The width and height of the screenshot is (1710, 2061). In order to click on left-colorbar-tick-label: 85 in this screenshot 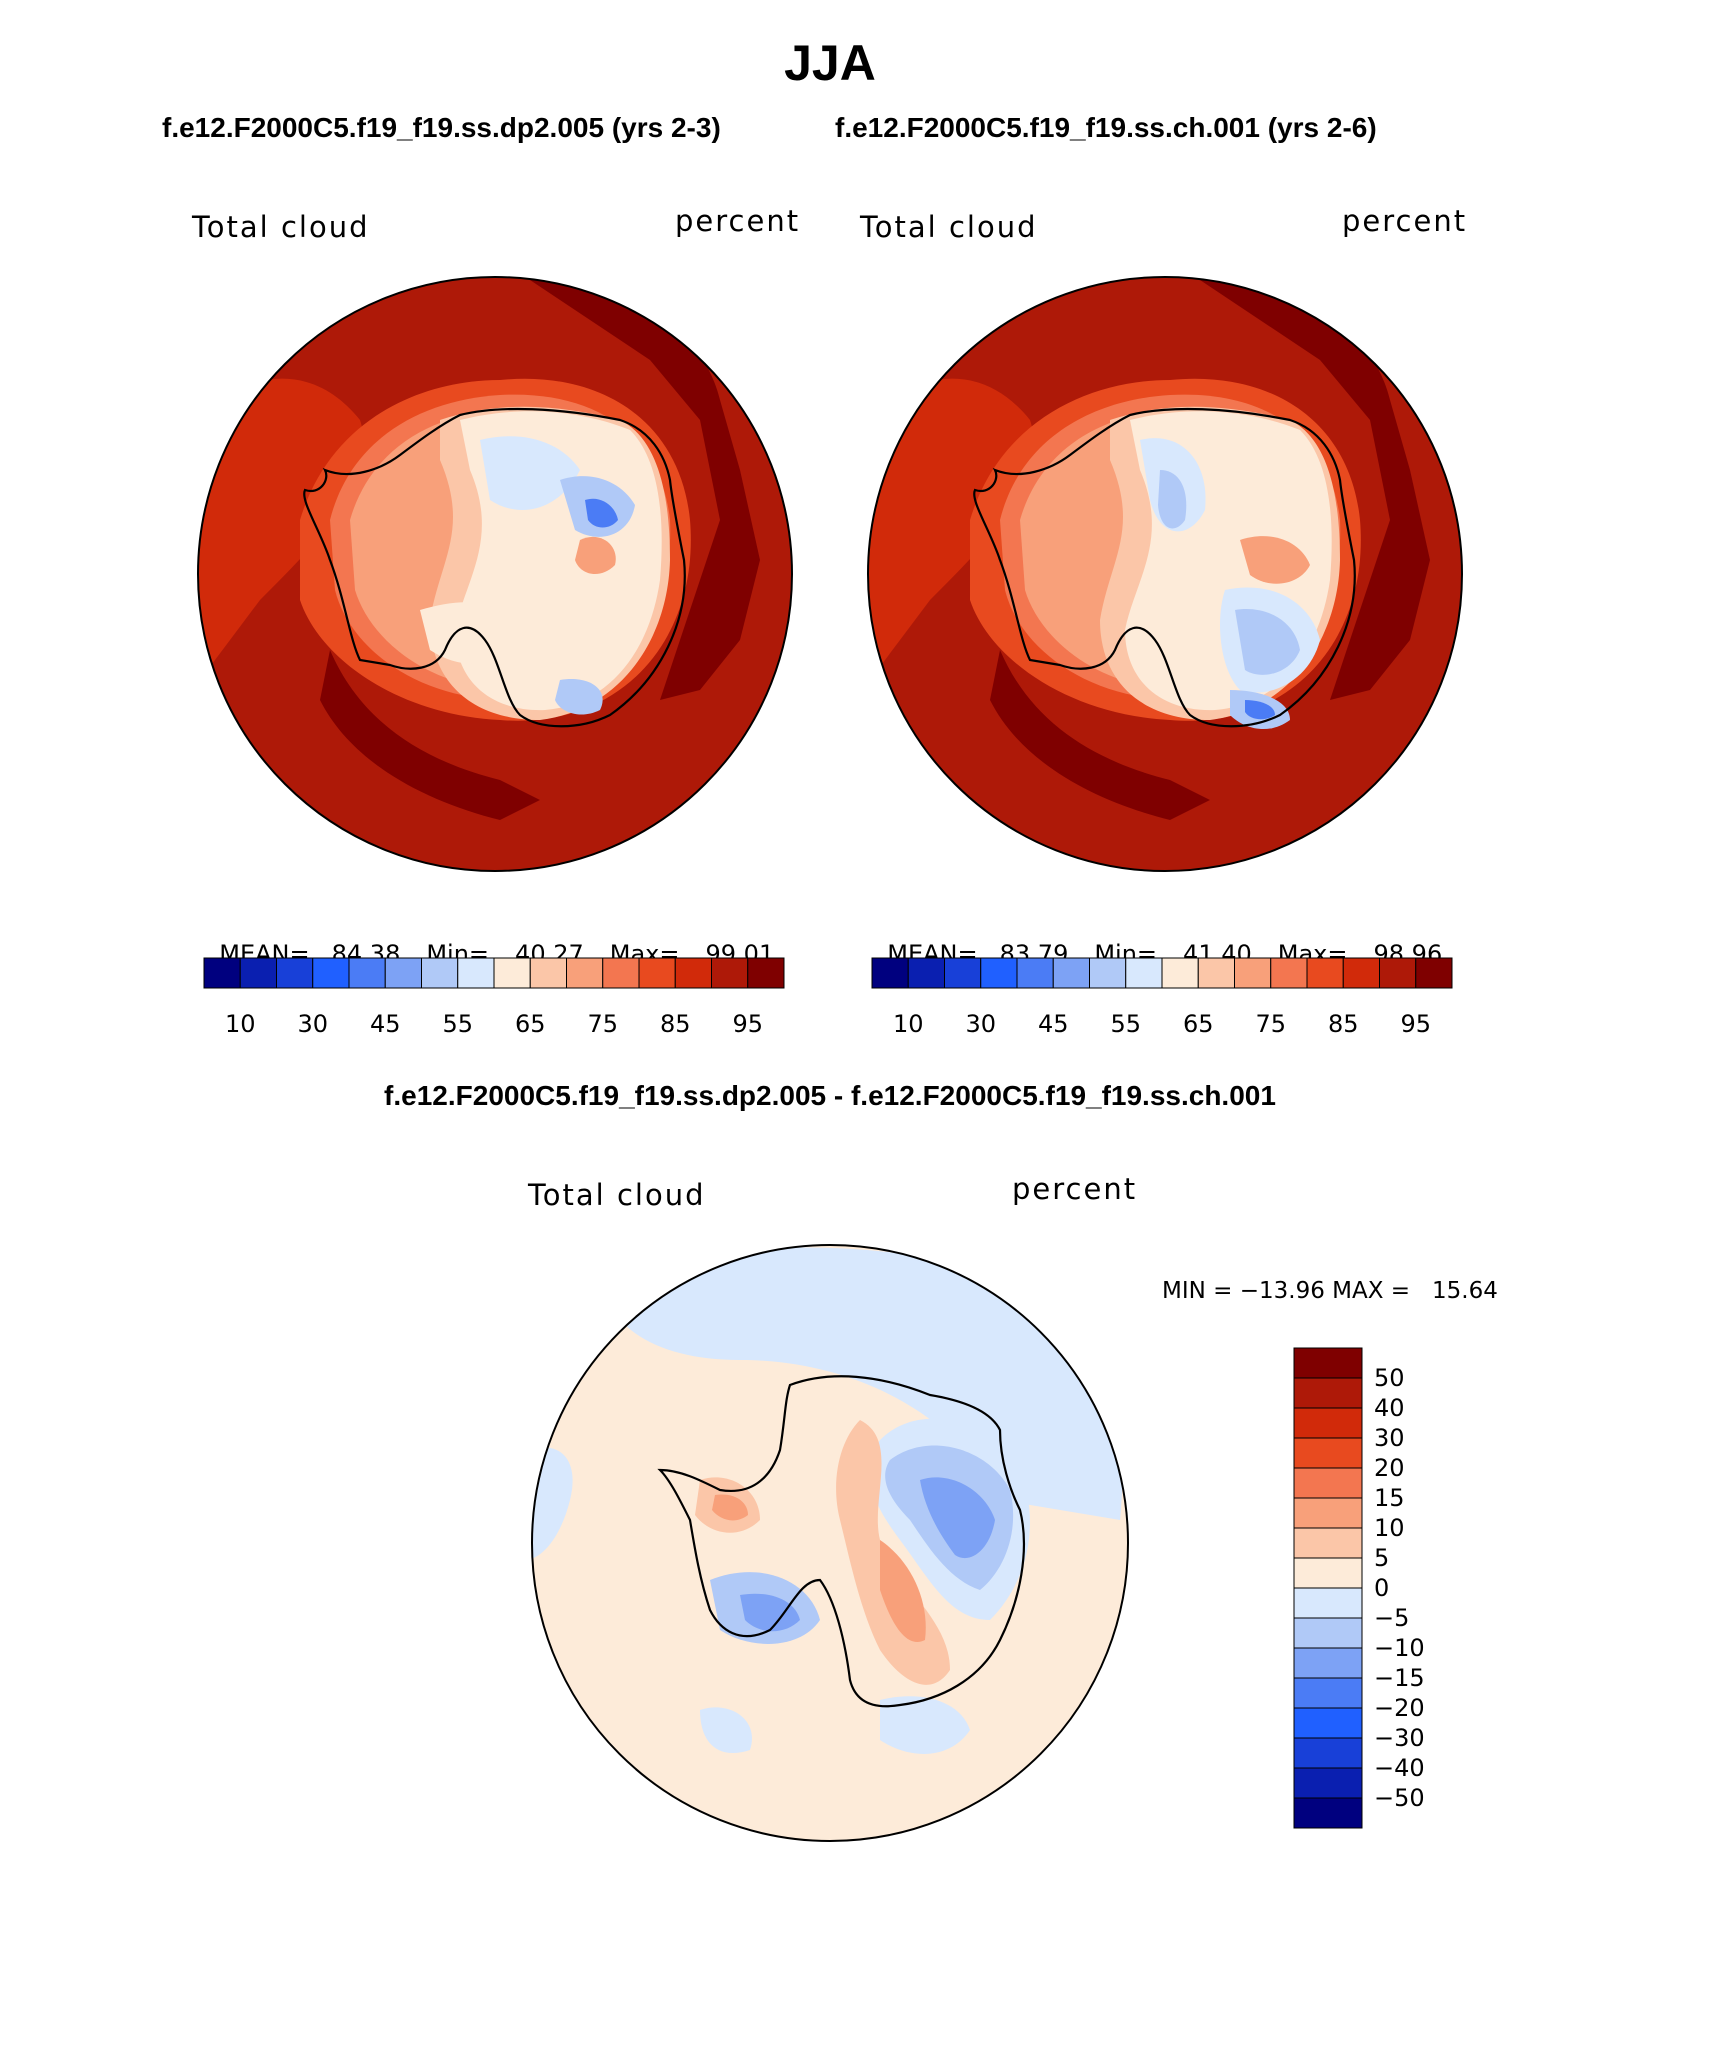, I will do `click(675, 1024)`.